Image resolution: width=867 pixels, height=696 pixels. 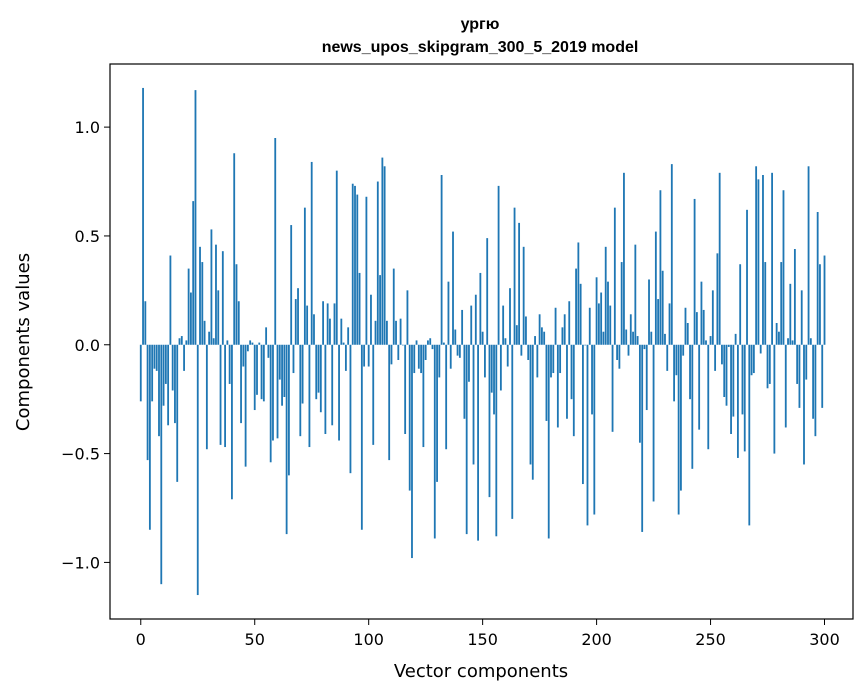 What do you see at coordinates (87, 127) in the screenshot?
I see `y-tick-label: 1.0` at bounding box center [87, 127].